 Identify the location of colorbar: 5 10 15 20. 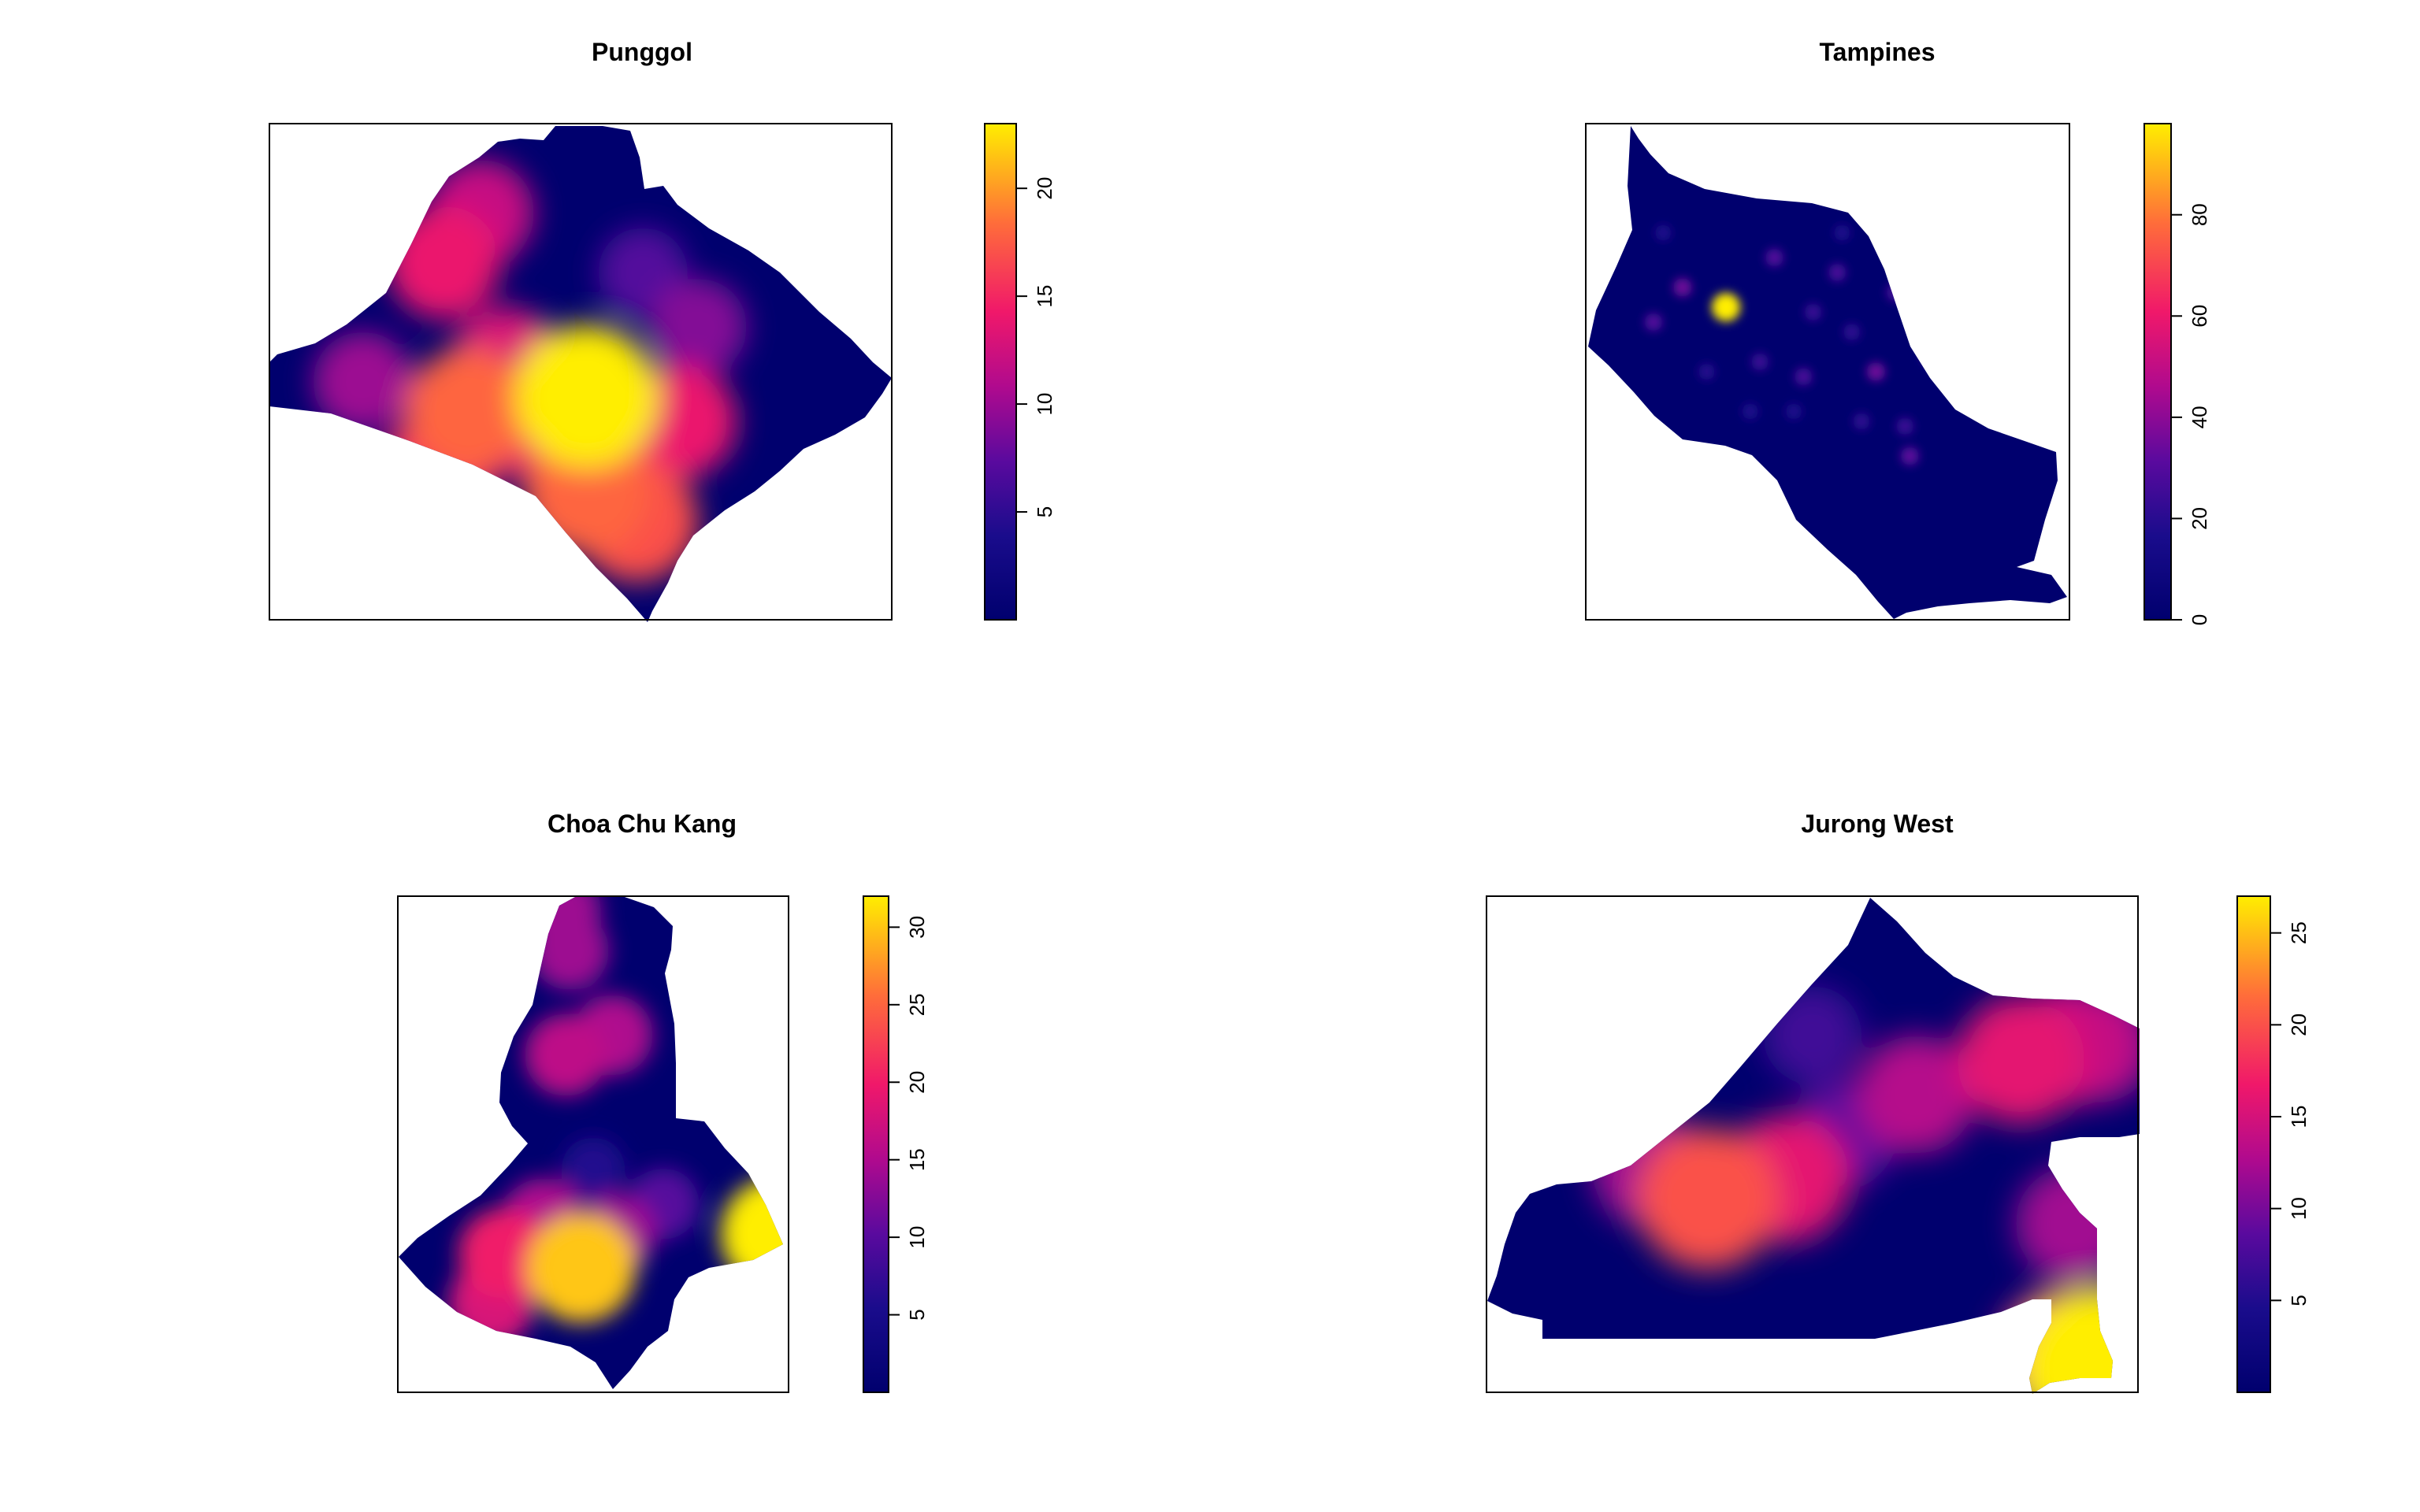
(1020, 372).